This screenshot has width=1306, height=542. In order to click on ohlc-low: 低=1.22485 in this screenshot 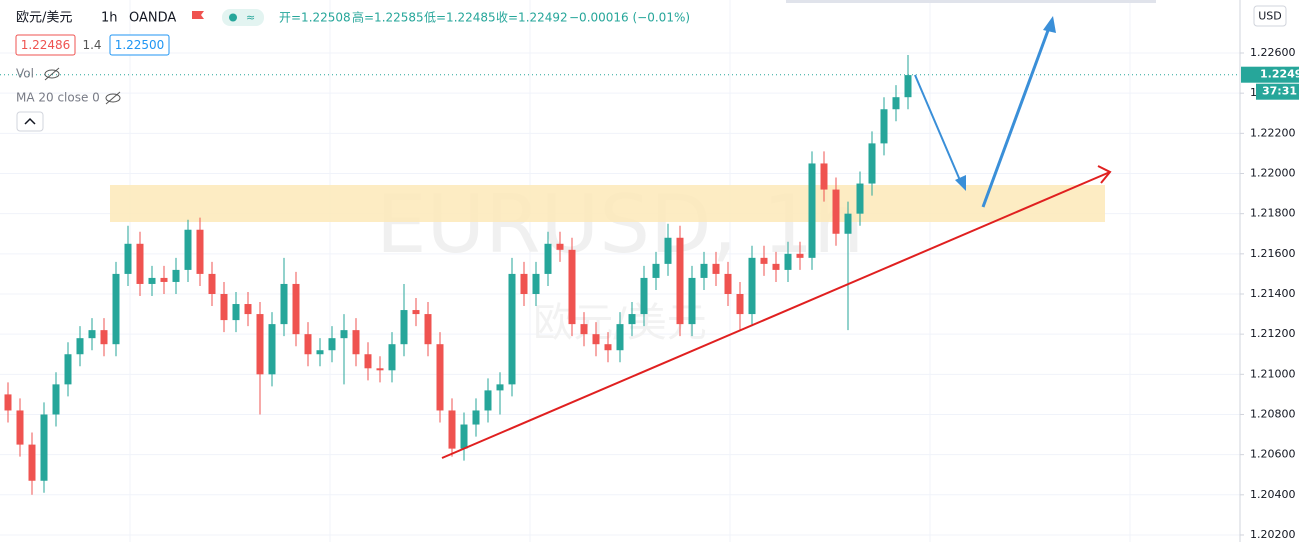, I will do `click(460, 18)`.